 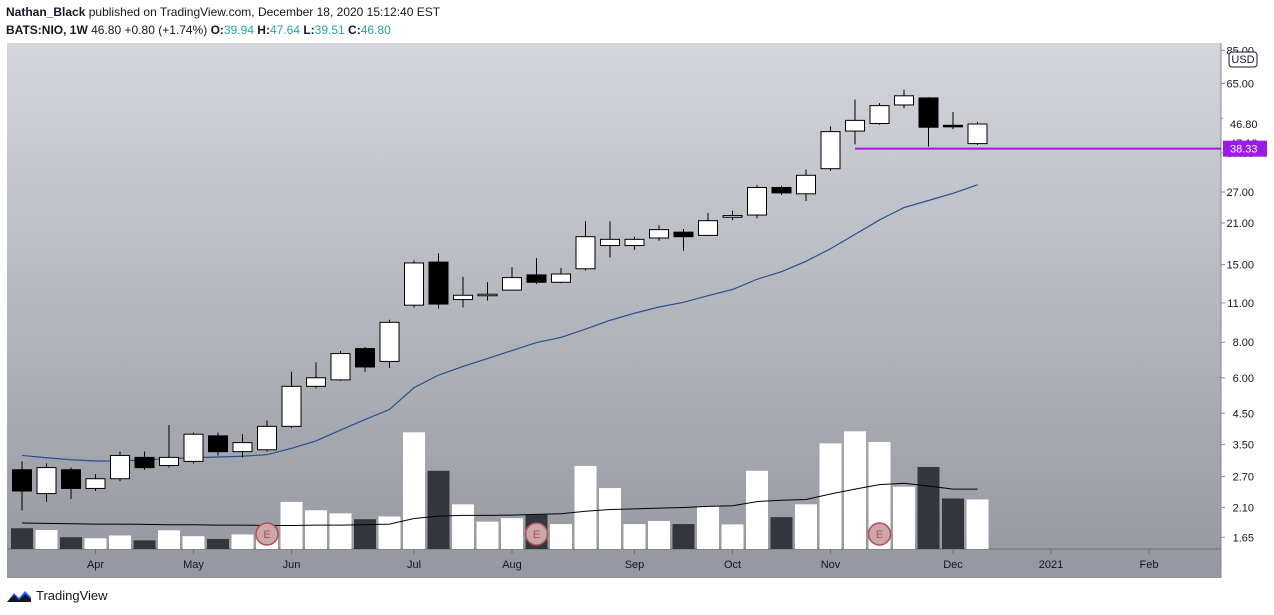 What do you see at coordinates (72, 595) in the screenshot?
I see `tradingview-brand: TradingView` at bounding box center [72, 595].